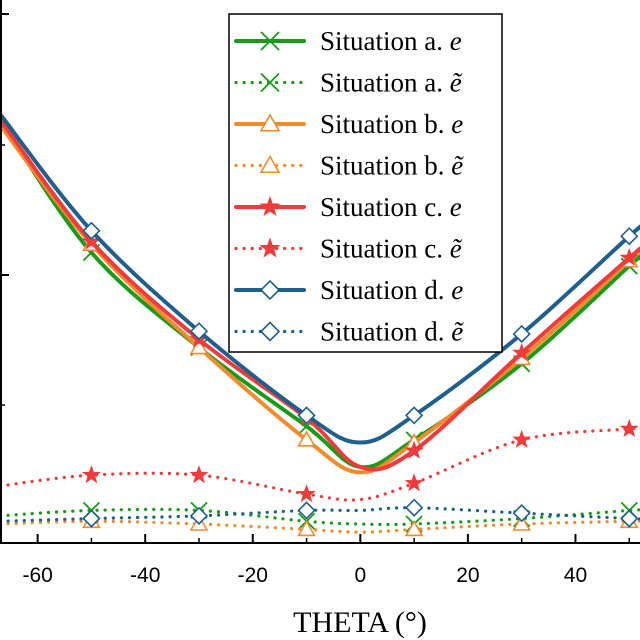 This screenshot has height=640, width=640. I want to click on x-tick-label: 0, so click(360, 575).